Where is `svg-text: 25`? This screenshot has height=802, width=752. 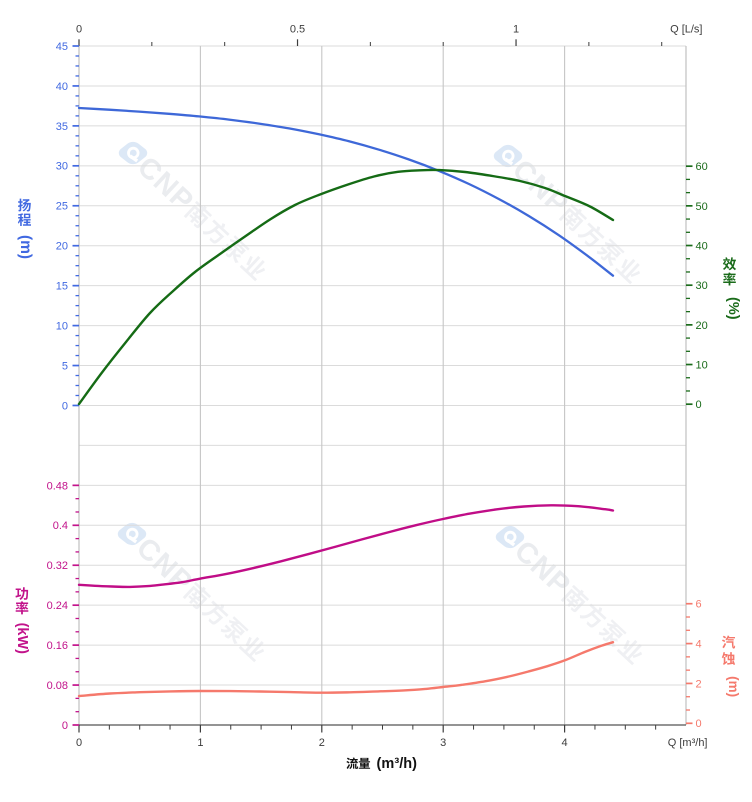
svg-text: 25 is located at coordinates (62, 207).